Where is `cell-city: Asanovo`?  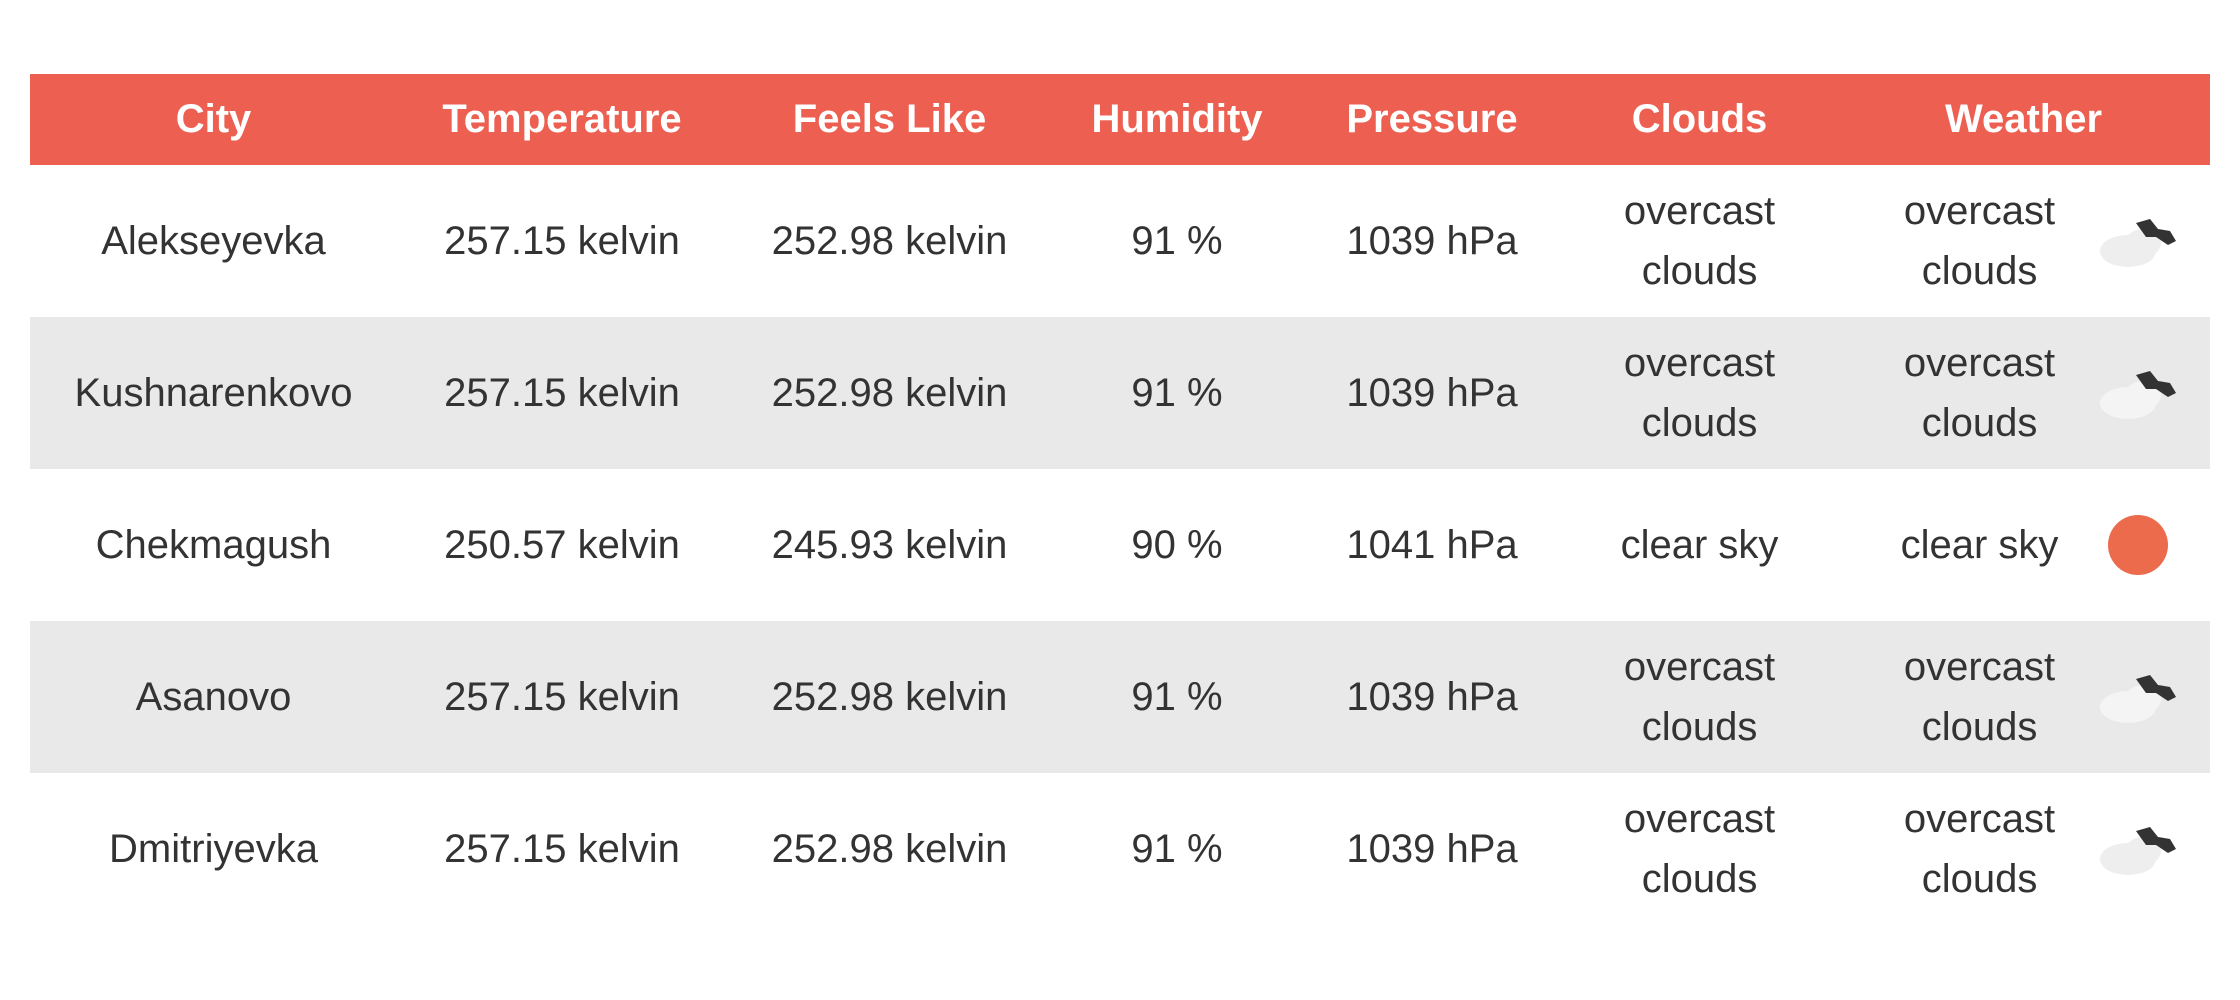
cell-city: Asanovo is located at coordinates (213, 697).